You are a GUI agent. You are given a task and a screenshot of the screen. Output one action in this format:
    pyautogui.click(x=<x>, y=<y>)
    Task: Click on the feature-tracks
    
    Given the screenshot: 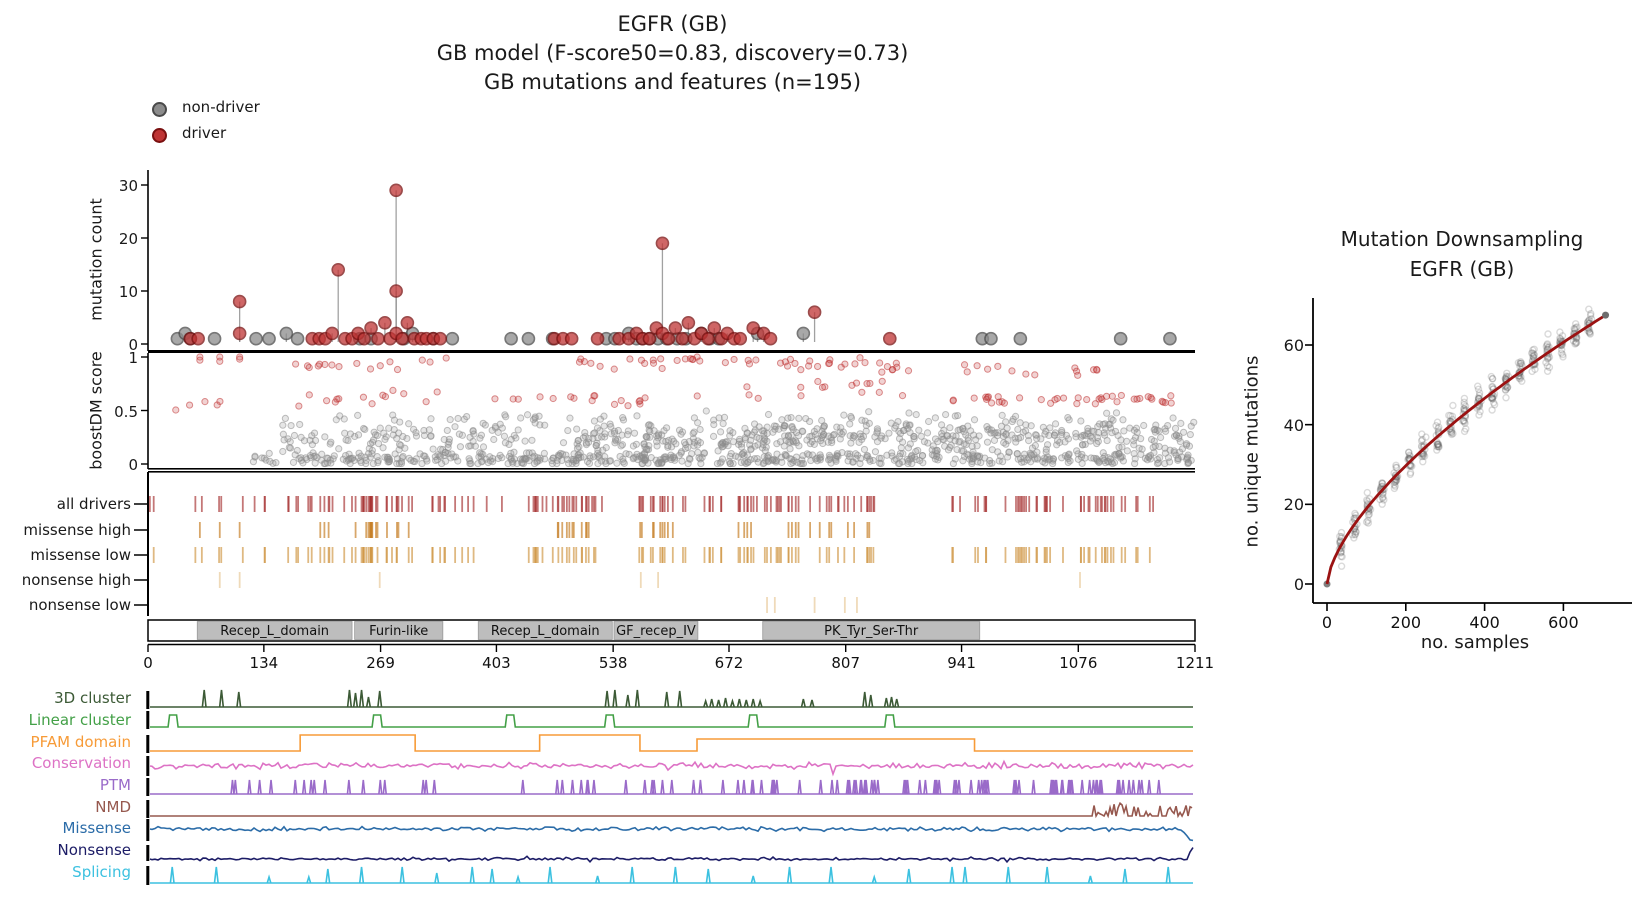 What is the action you would take?
    pyautogui.click(x=670, y=787)
    